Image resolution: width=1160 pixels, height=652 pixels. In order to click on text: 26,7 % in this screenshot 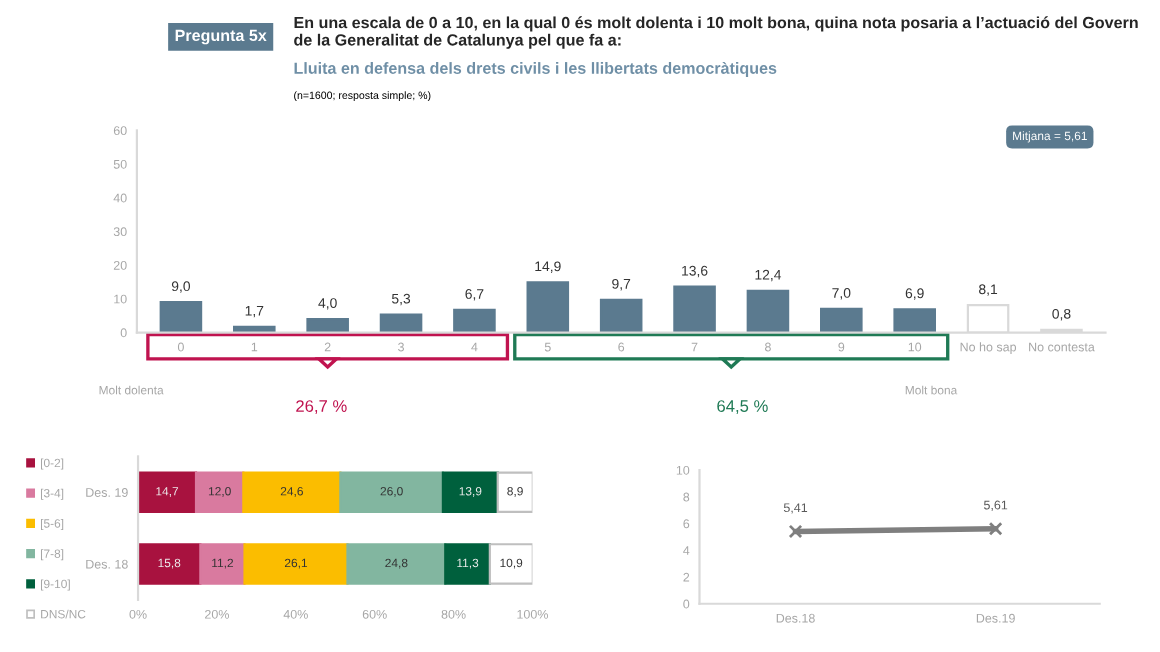, I will do `click(321, 407)`.